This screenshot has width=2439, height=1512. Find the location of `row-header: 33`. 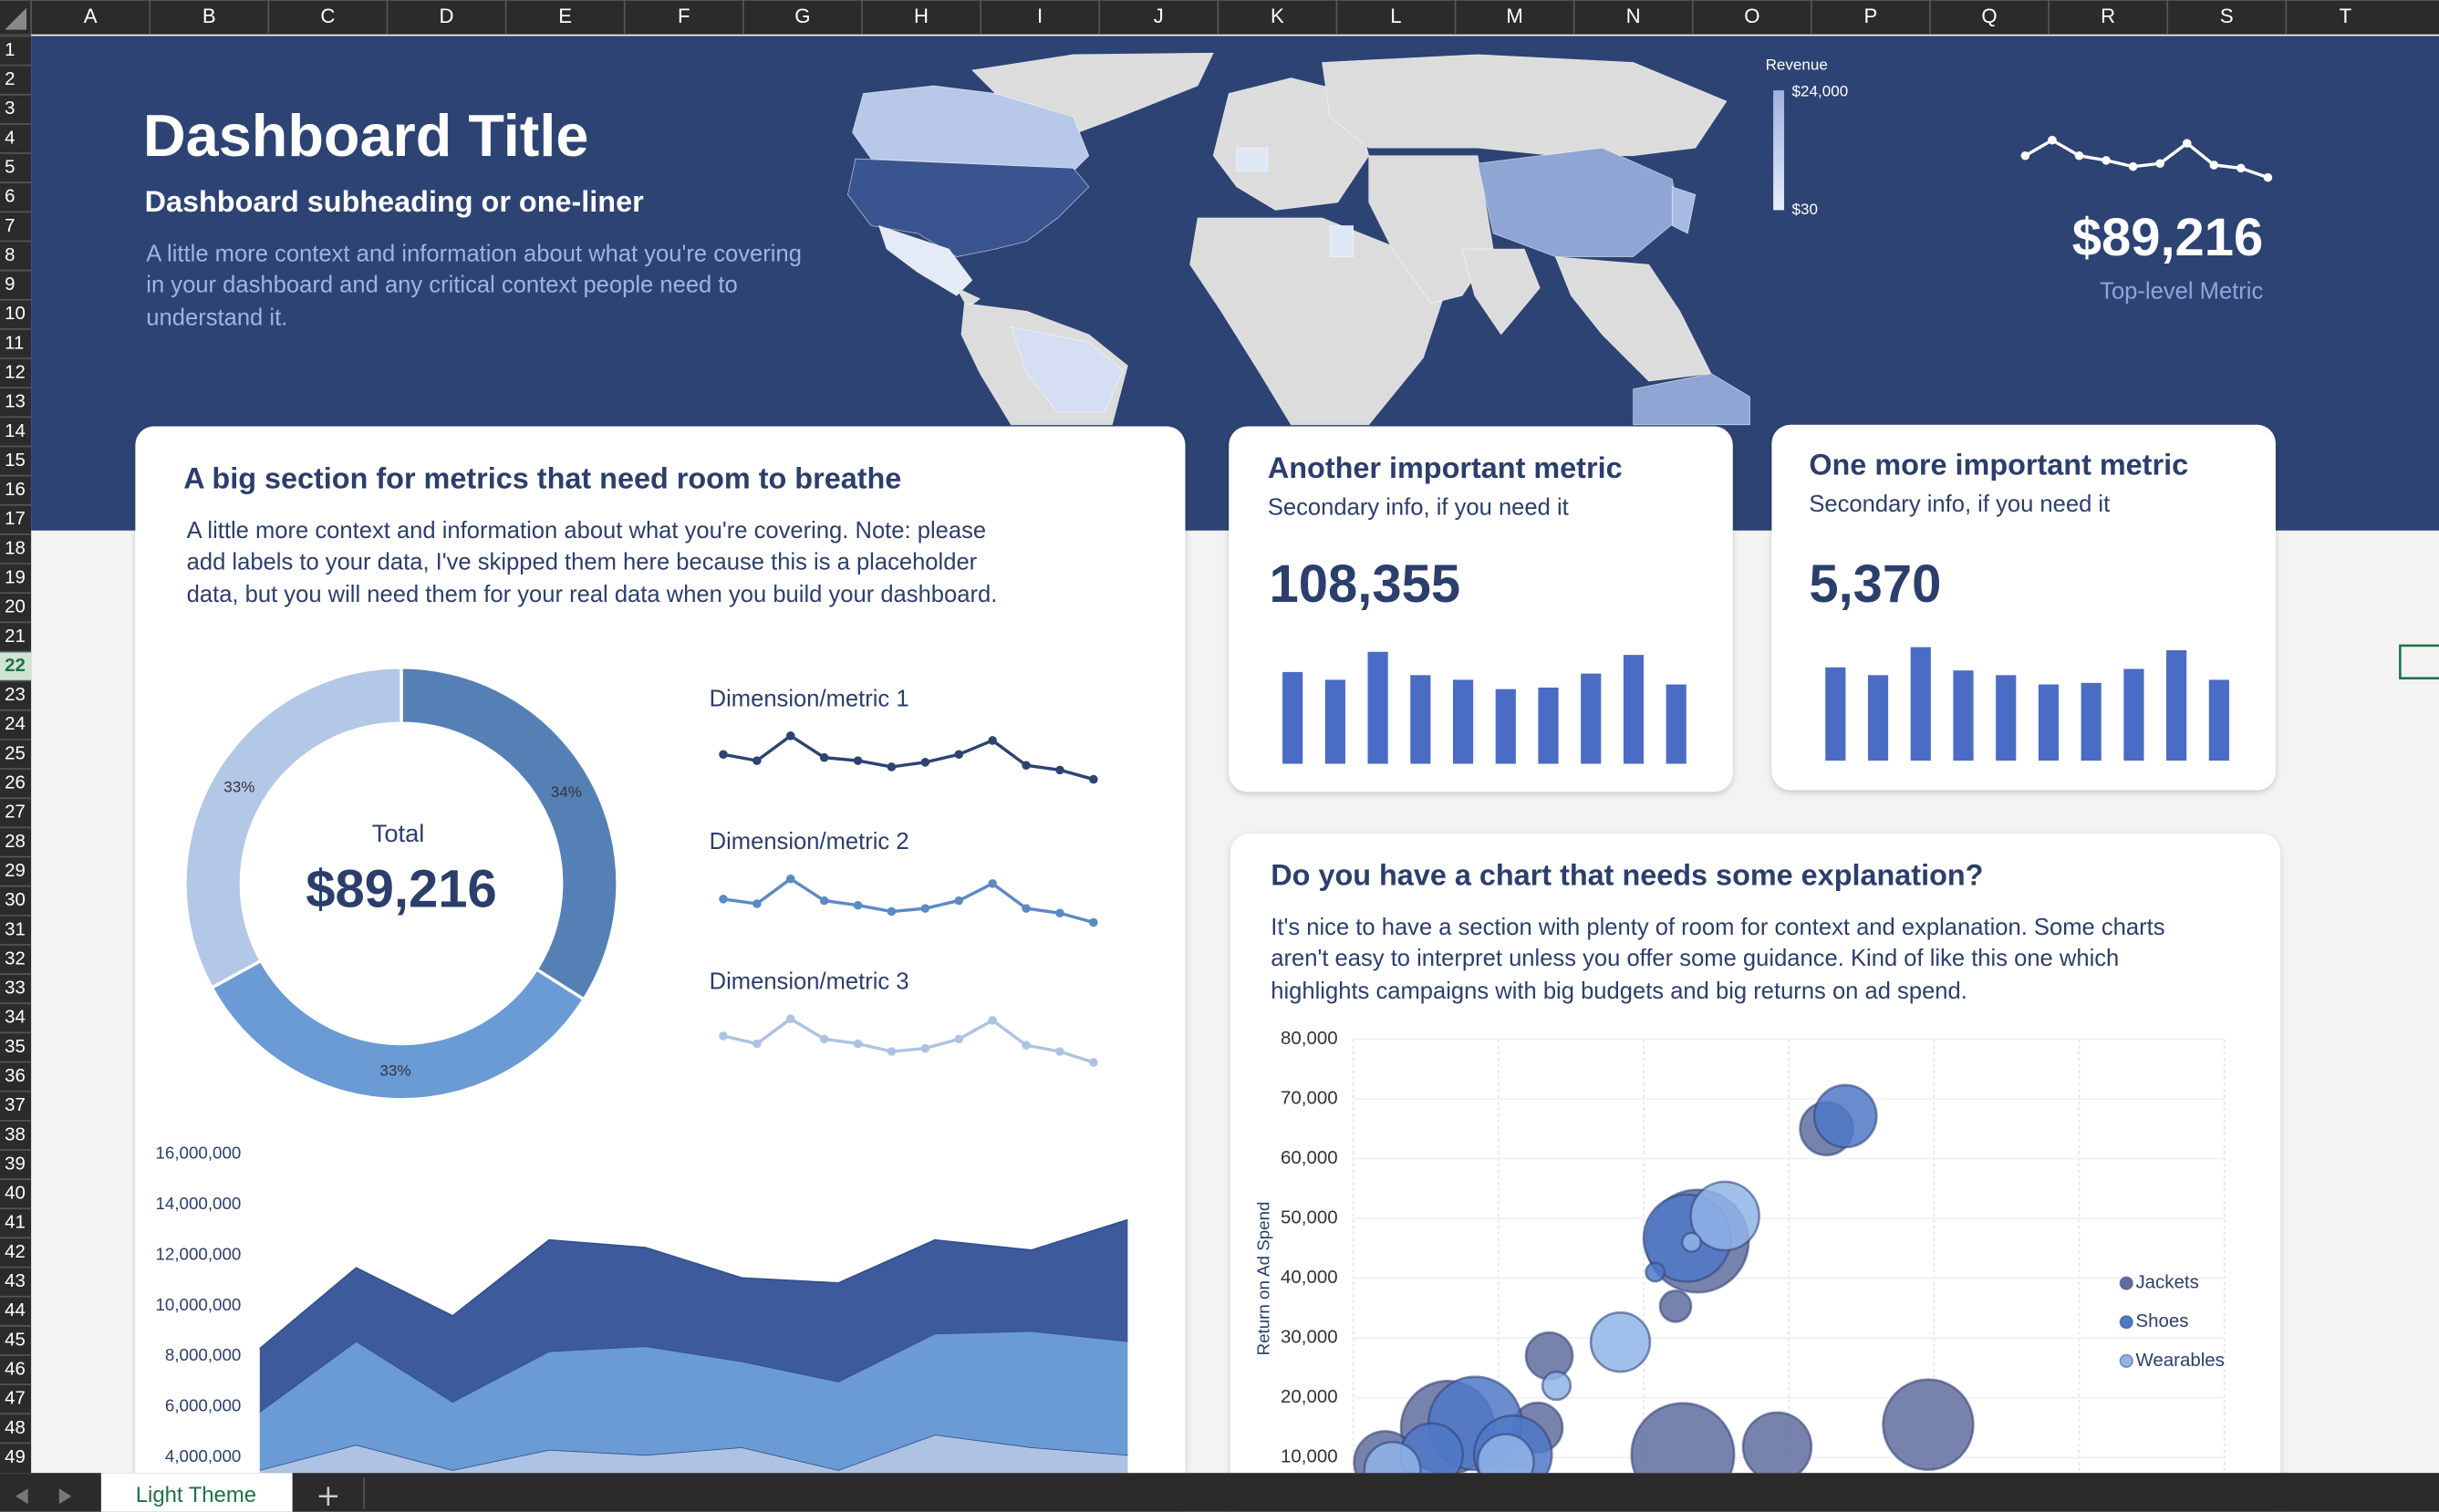

row-header: 33 is located at coordinates (15, 988).